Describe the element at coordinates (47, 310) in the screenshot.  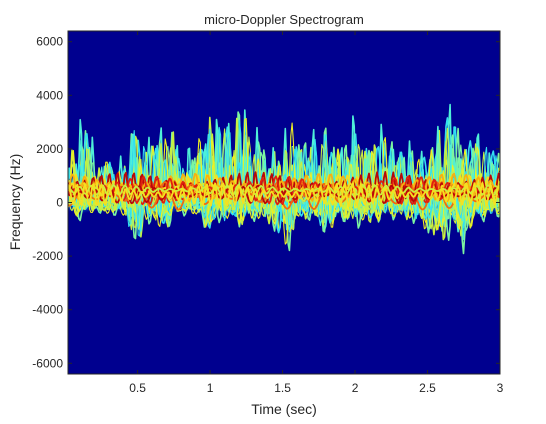
I see `y-tick-label: -4000` at that location.